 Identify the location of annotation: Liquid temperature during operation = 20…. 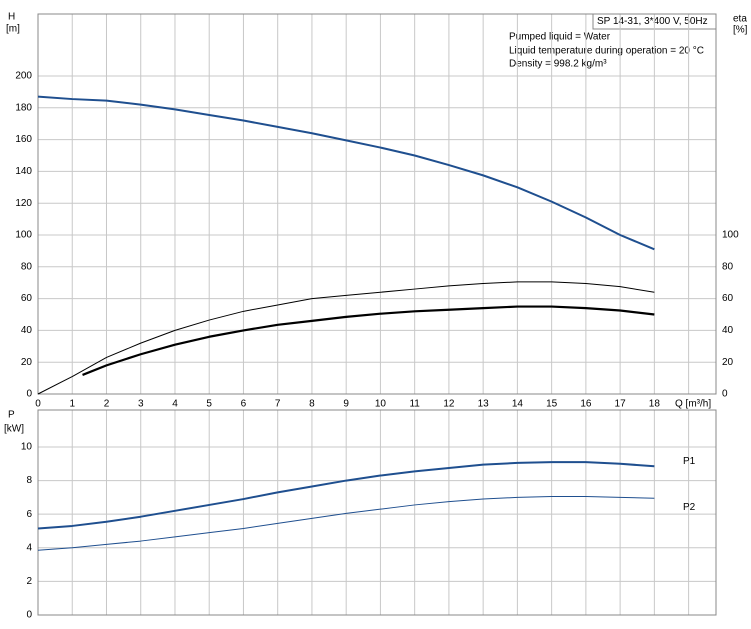
(606, 51).